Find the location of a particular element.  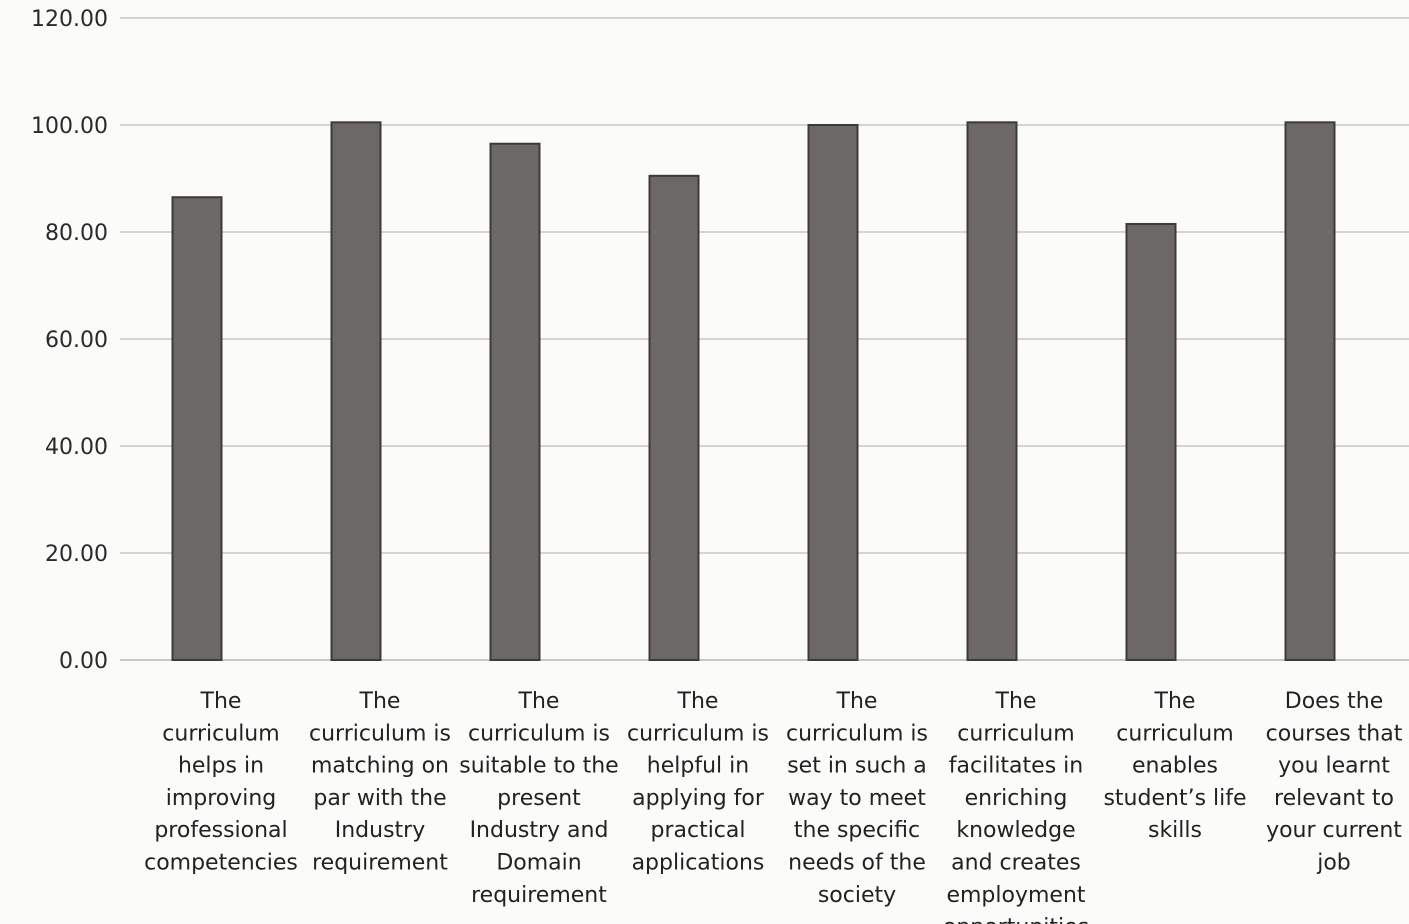

x-tick-label-line: relevant to is located at coordinates (1334, 798).